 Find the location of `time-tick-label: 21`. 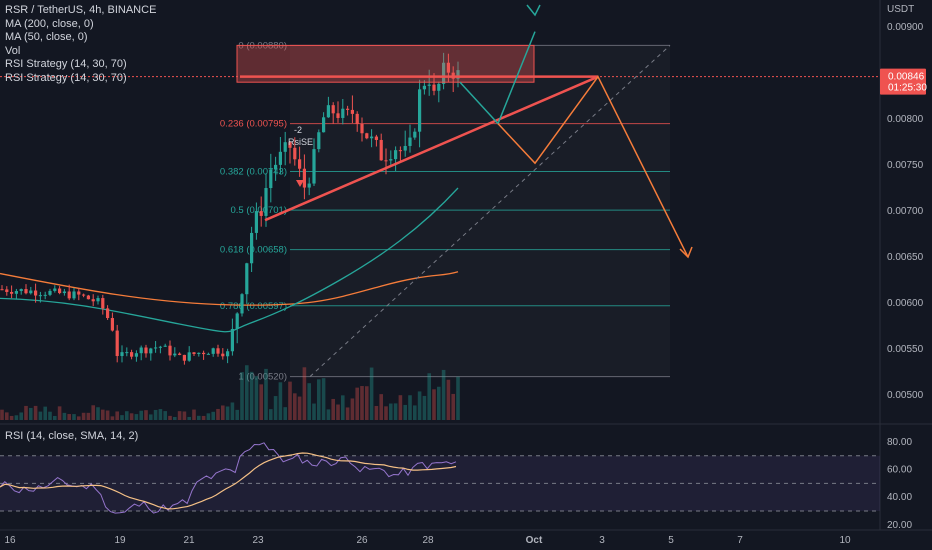

time-tick-label: 21 is located at coordinates (189, 540).